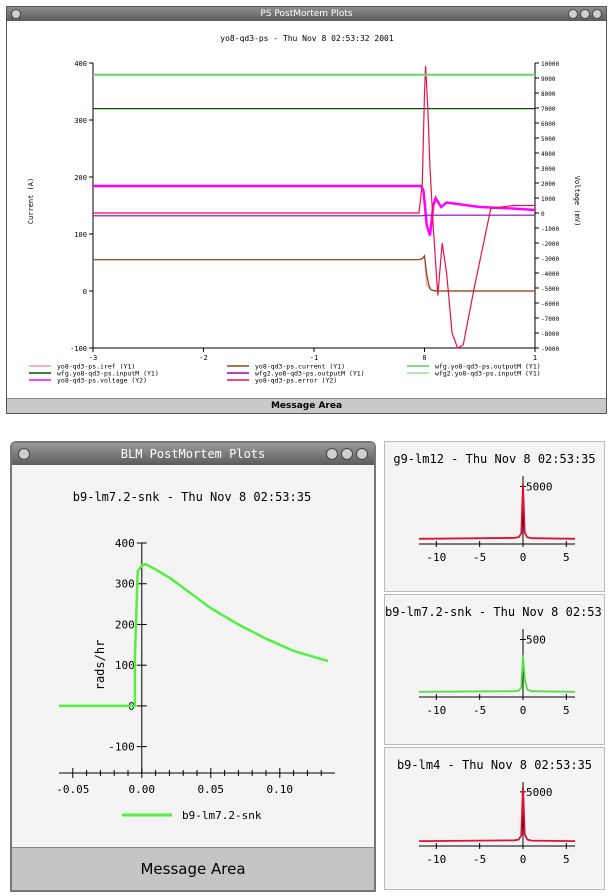 This screenshot has width=613, height=896. I want to click on ps-y2-tick-label: 9000, so click(548, 79).